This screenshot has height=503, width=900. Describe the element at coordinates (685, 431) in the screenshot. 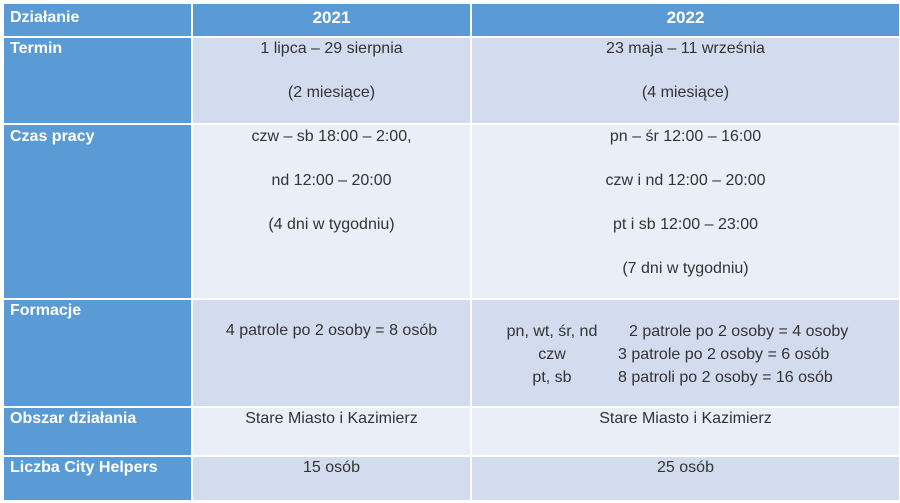

I see `obszar-2022: Stare Miasto i Kazimierz` at that location.